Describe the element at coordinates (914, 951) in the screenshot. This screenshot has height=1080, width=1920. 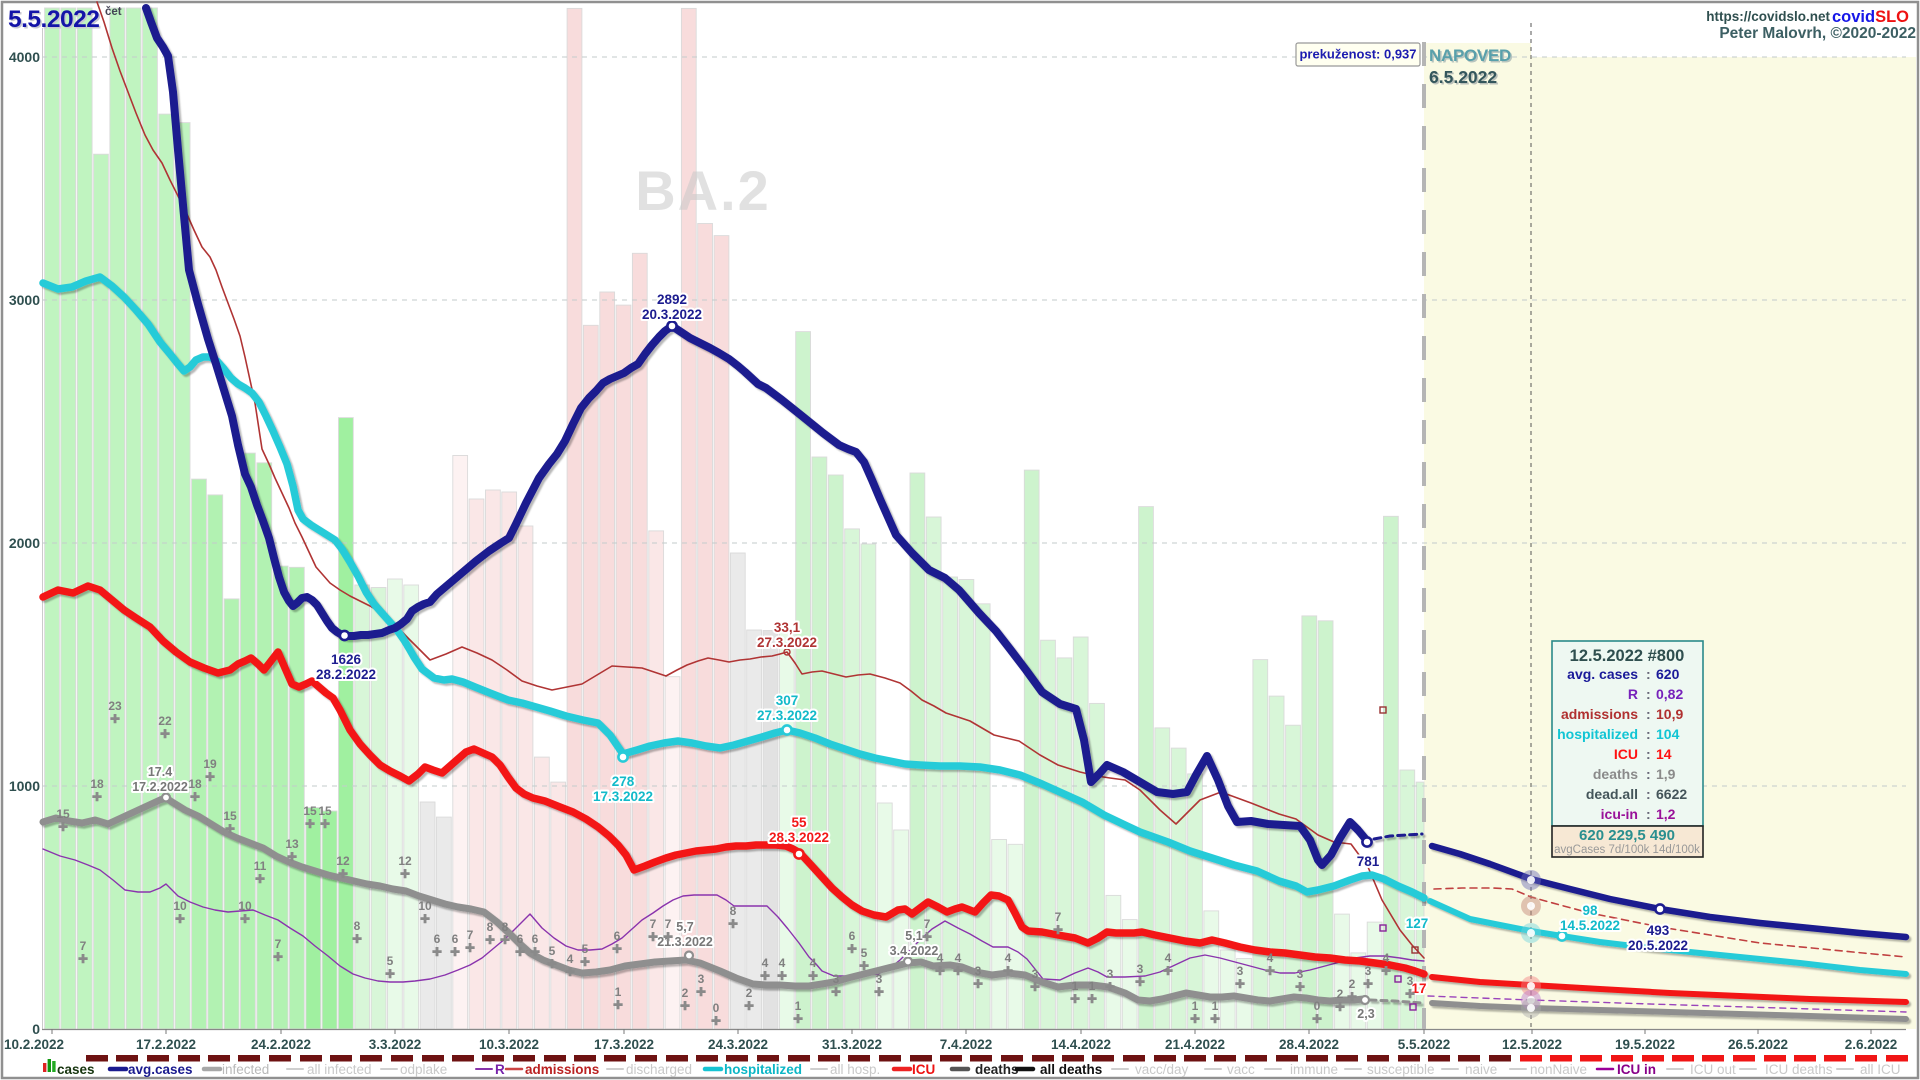
I see `svg-text: 3.4.2022` at that location.